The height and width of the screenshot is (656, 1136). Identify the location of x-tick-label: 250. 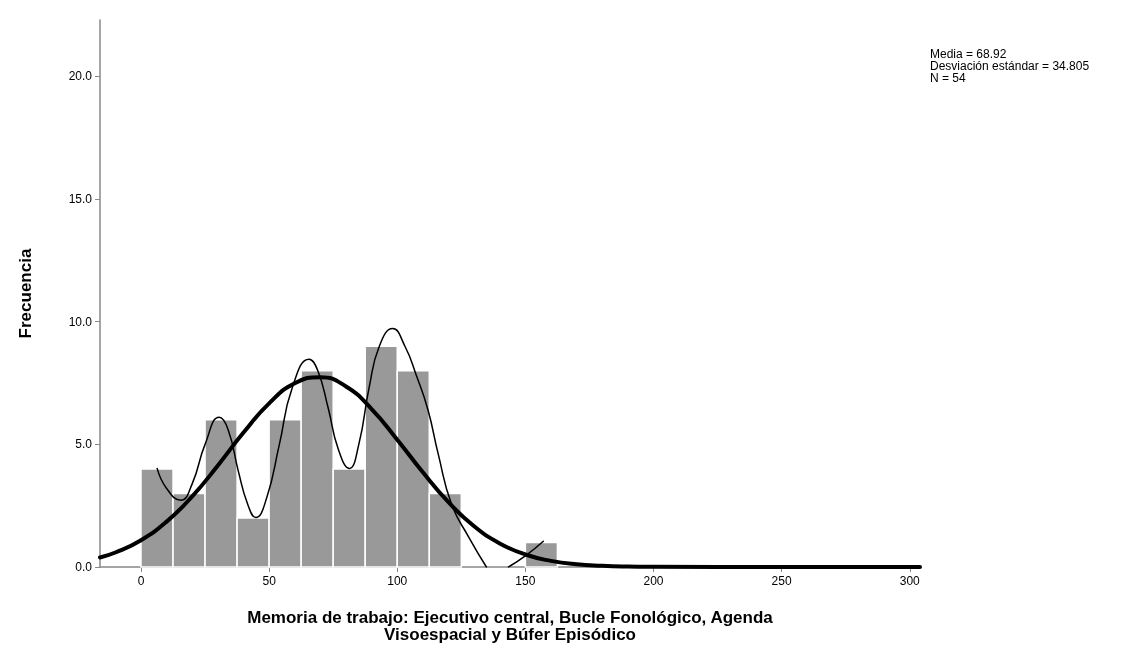
(781, 581).